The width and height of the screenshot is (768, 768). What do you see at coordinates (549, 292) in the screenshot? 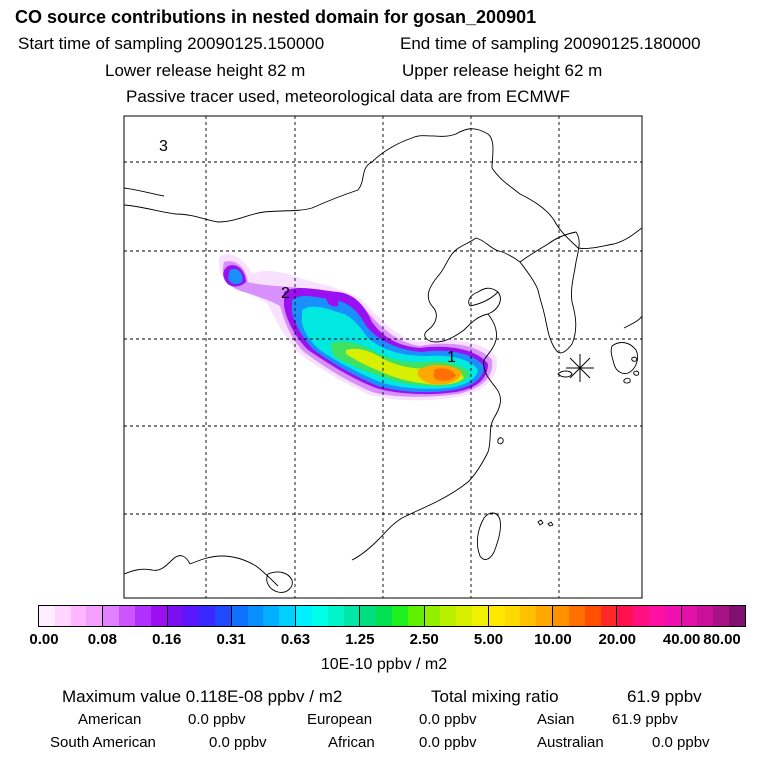
I see `korea-peninsula` at bounding box center [549, 292].